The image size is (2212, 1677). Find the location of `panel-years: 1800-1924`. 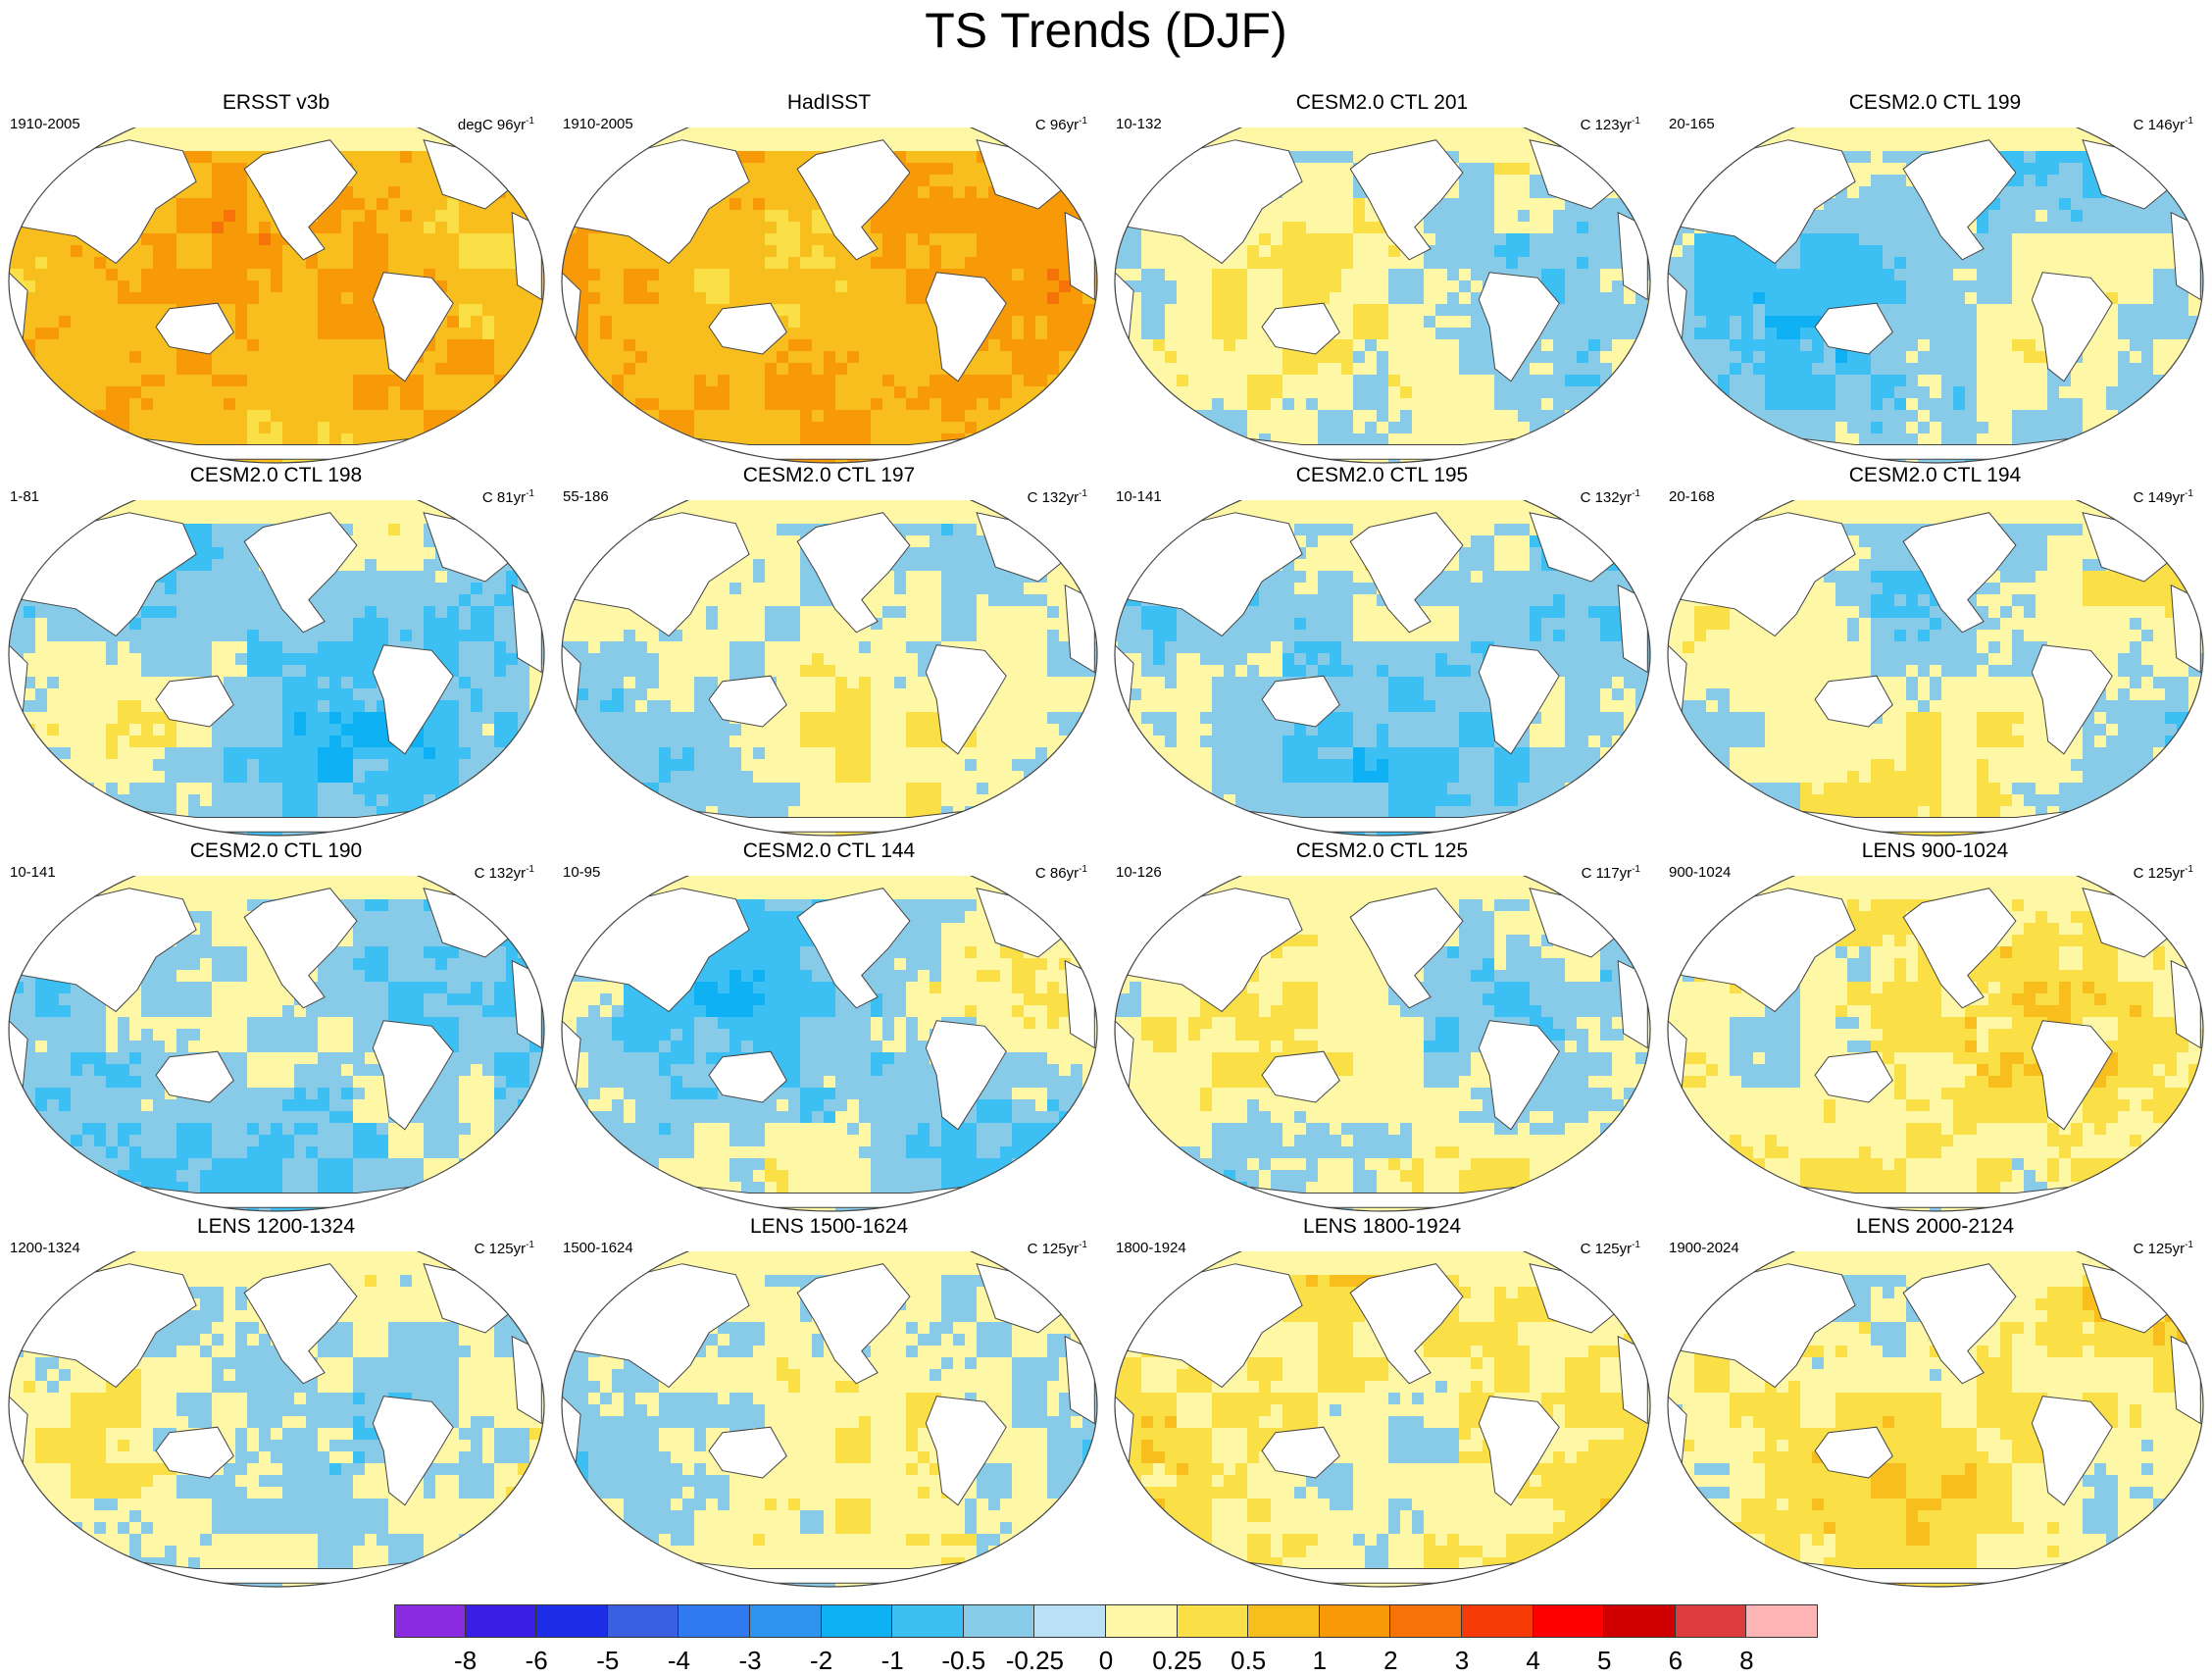

panel-years: 1800-1924 is located at coordinates (1151, 1248).